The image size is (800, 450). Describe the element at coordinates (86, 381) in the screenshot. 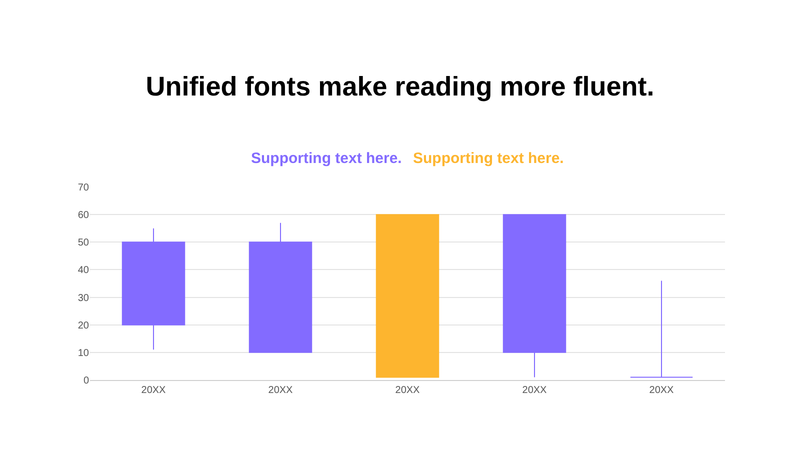

I see `y-tick-label: 0` at that location.